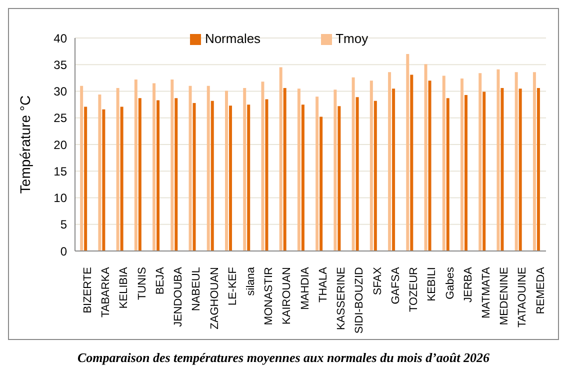 Image resolution: width=567 pixels, height=373 pixels. Describe the element at coordinates (486, 292) in the screenshot. I see `x-tick-label: MATMATA` at that location.